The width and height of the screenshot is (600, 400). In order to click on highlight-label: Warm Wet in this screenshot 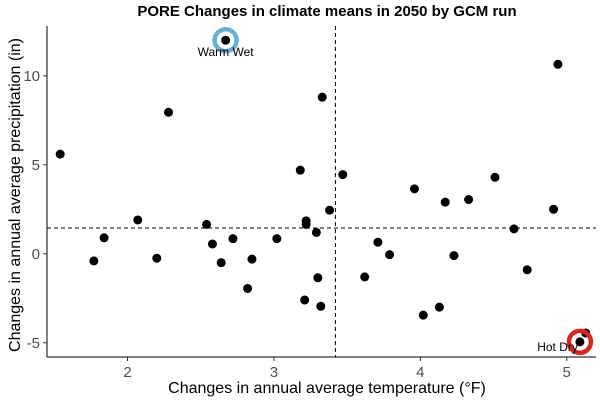, I will do `click(226, 52)`.